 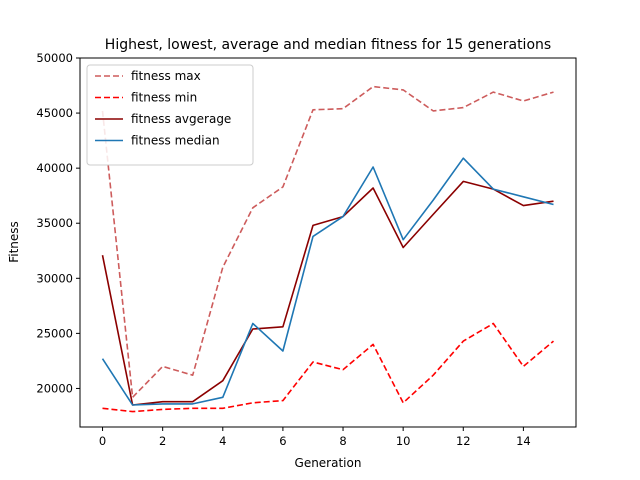 I want to click on legend-box, so click(x=170, y=115).